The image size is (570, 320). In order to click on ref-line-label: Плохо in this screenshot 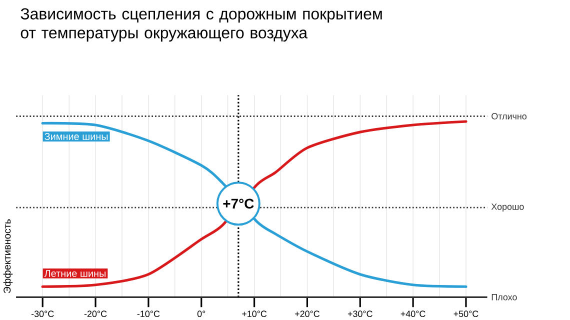, I will do `click(504, 297)`.